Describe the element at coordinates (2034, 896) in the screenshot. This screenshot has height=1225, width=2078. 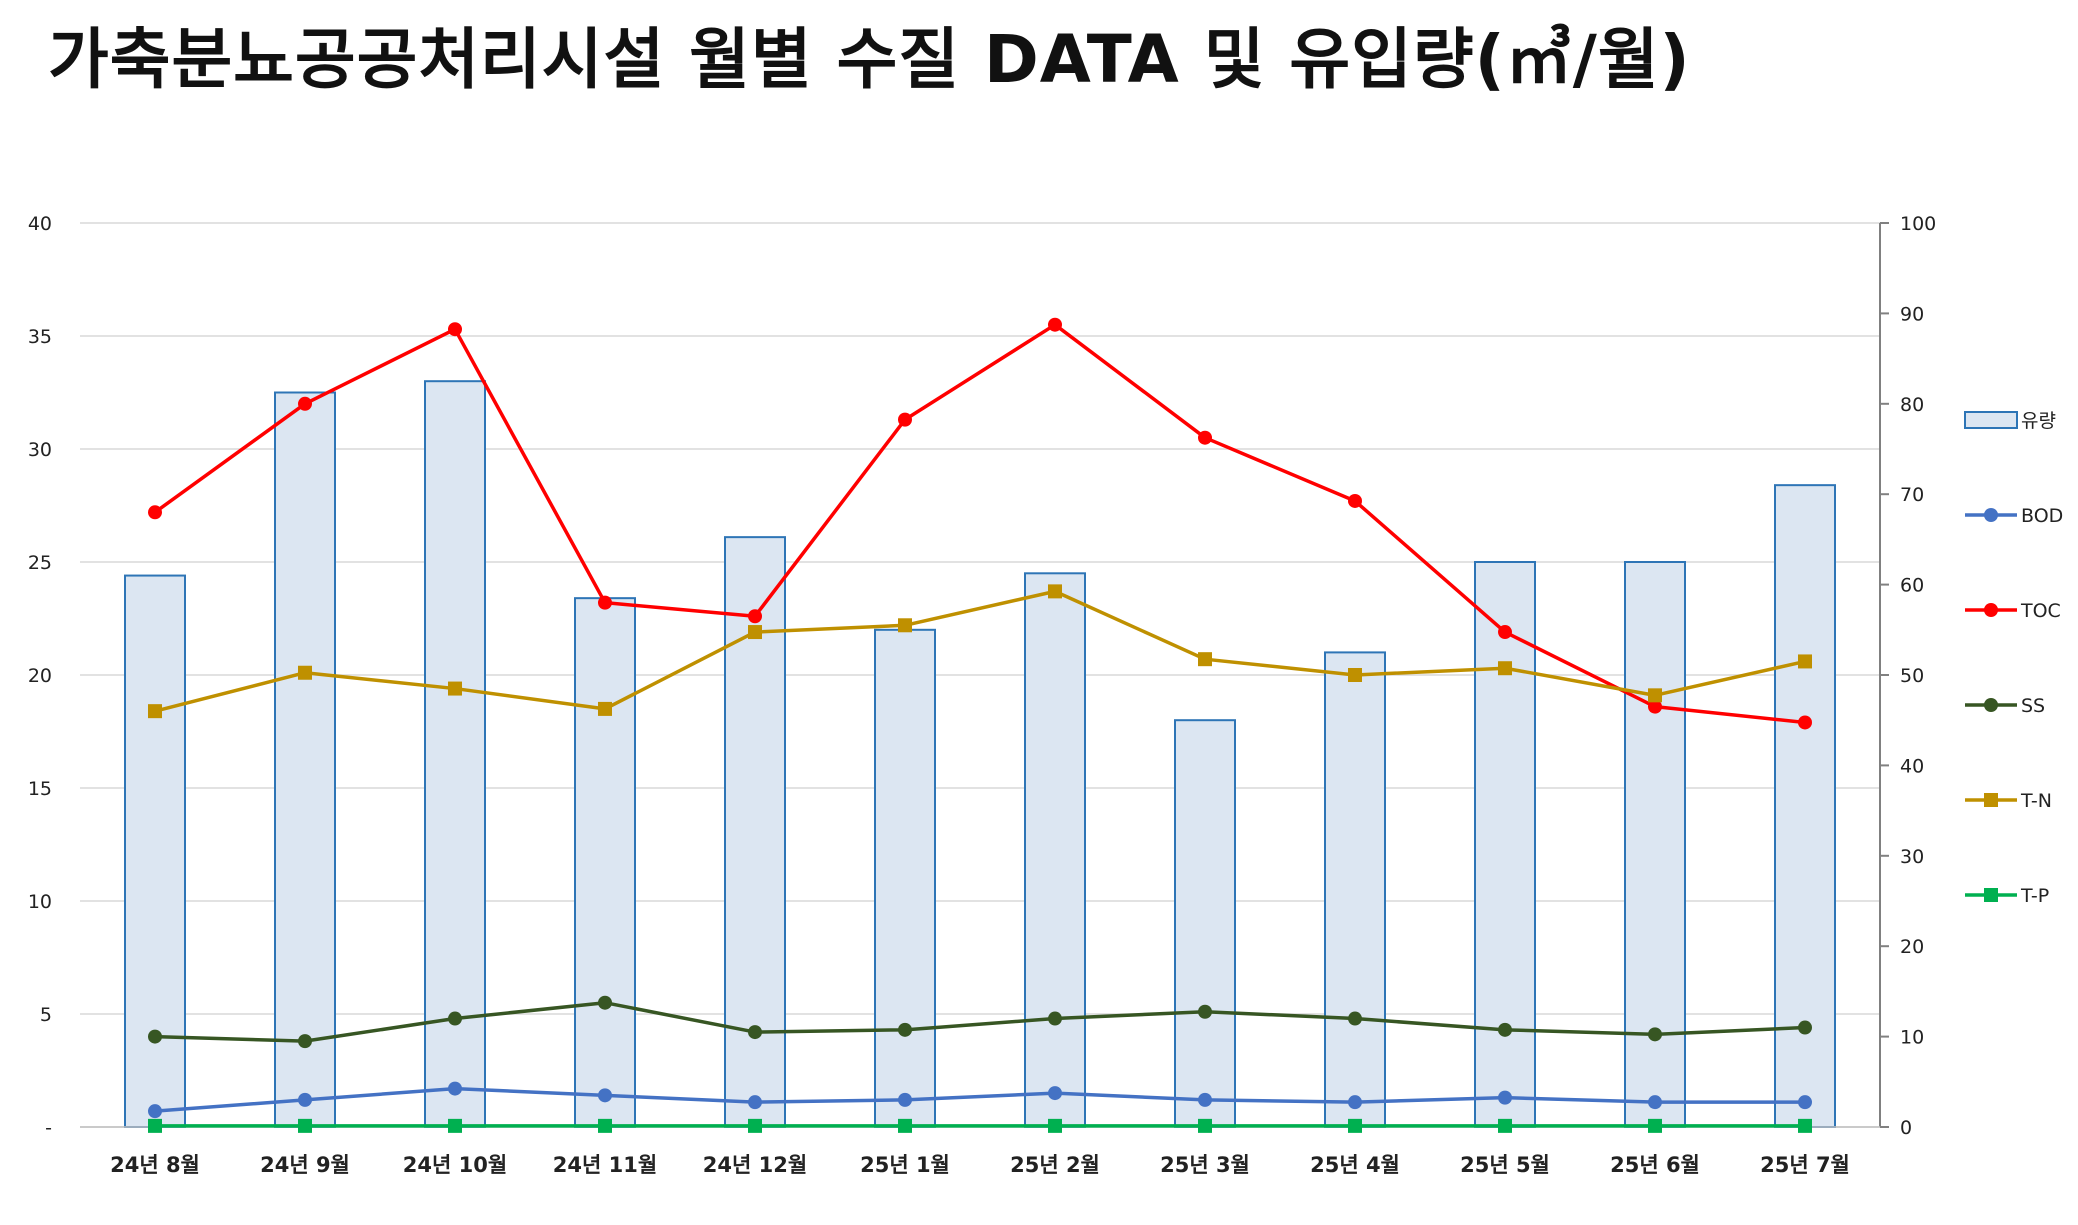
I see `legend-label-t-p: T-P` at that location.